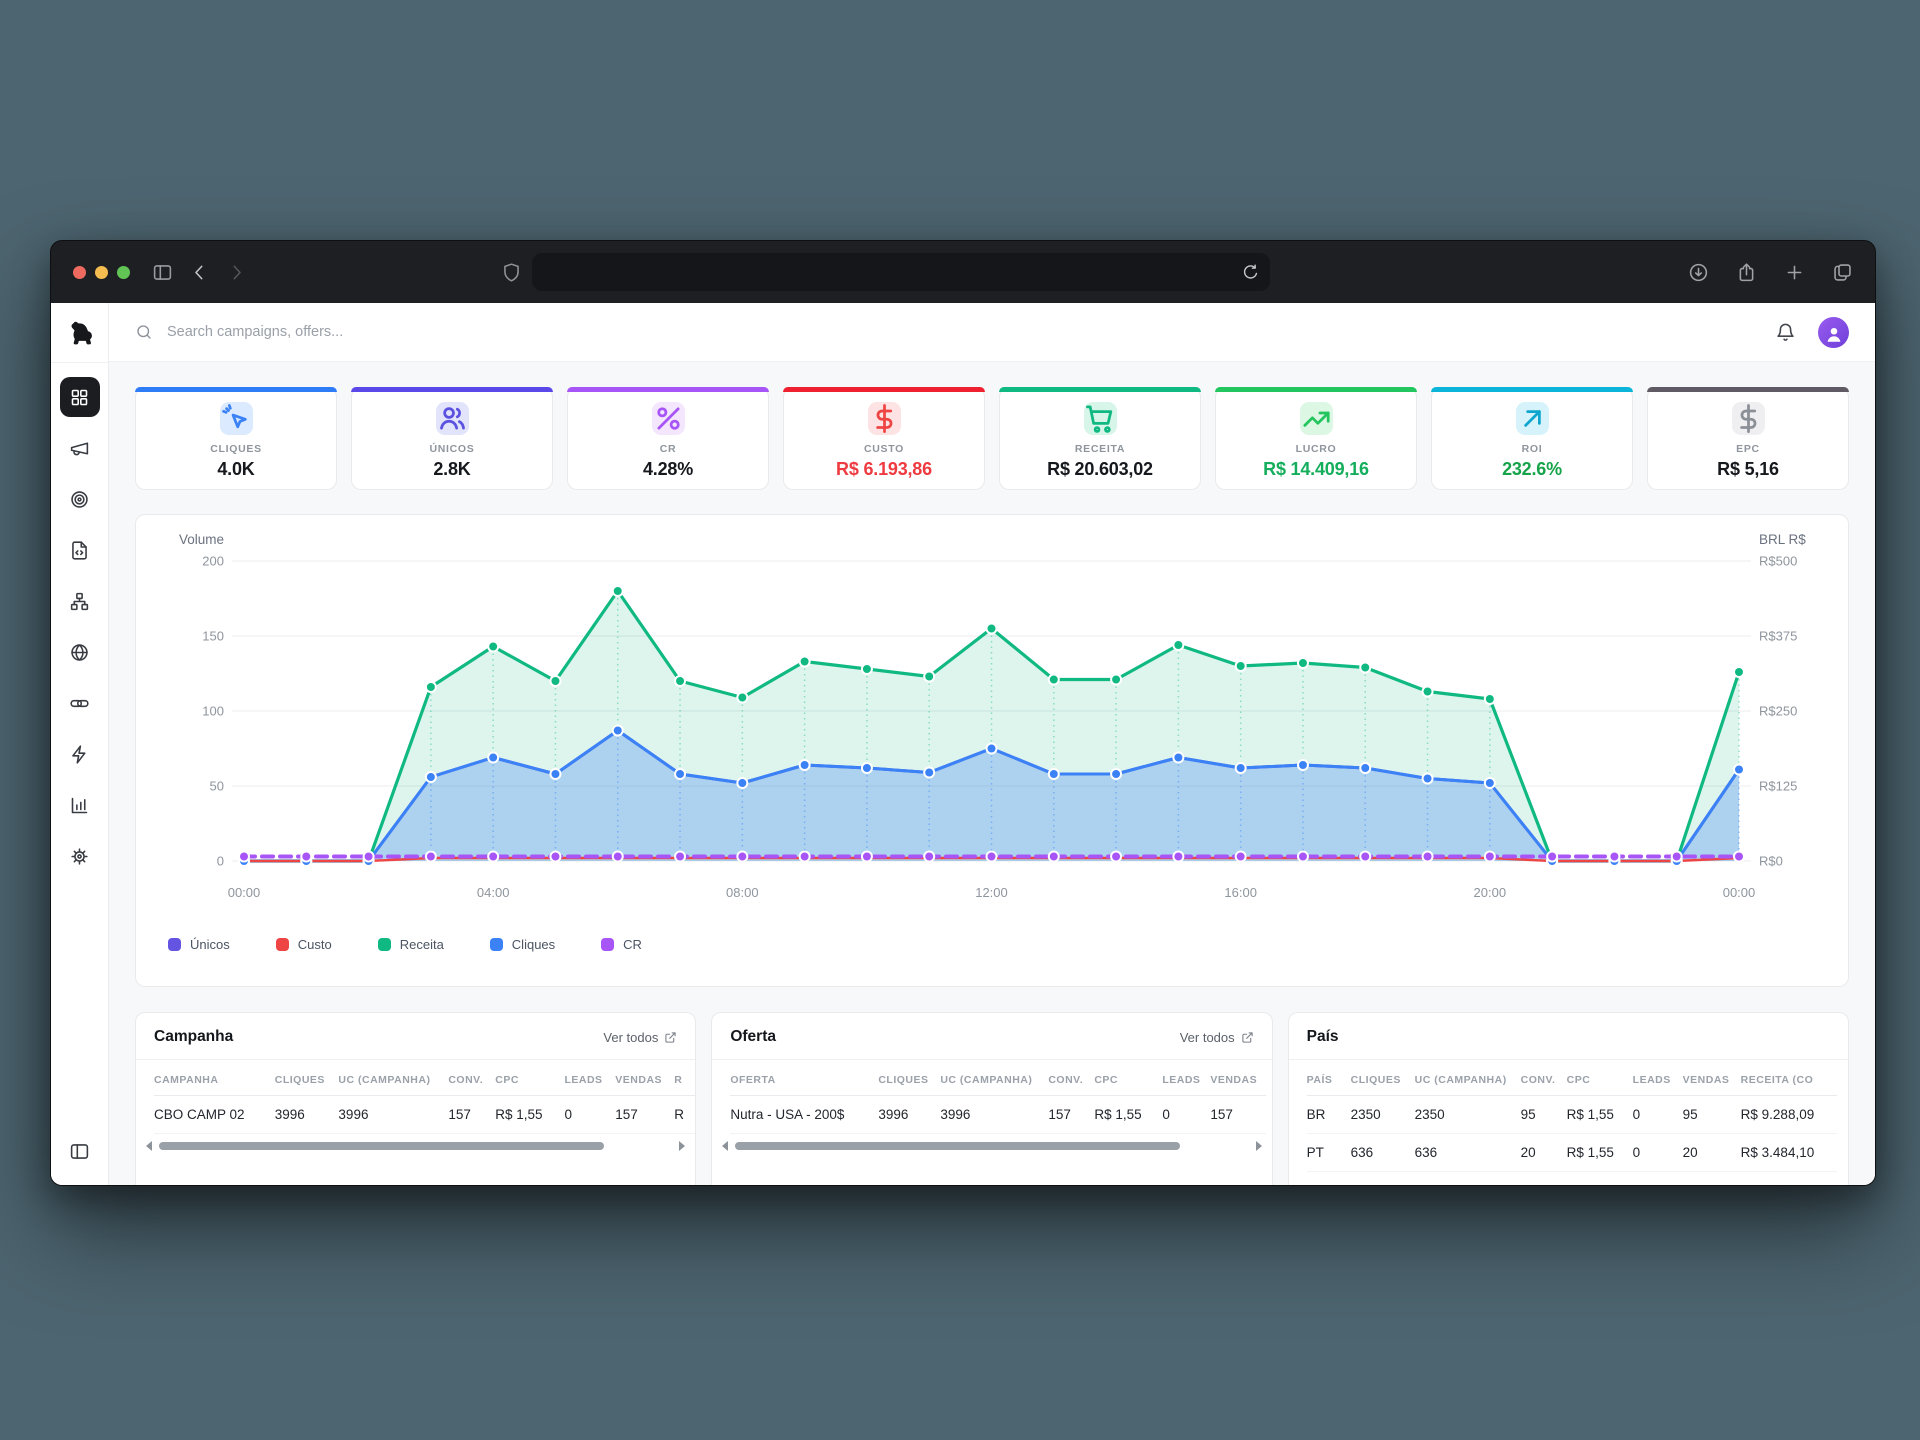 The image size is (1920, 1440). What do you see at coordinates (1794, 272) in the screenshot?
I see `new-tab-icon` at bounding box center [1794, 272].